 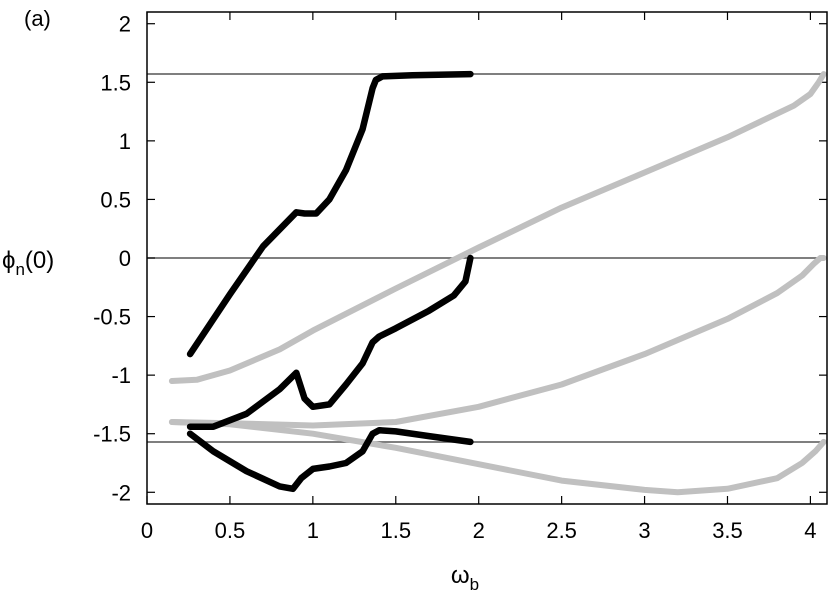 What do you see at coordinates (313, 530) in the screenshot?
I see `x-tick-label: 1` at bounding box center [313, 530].